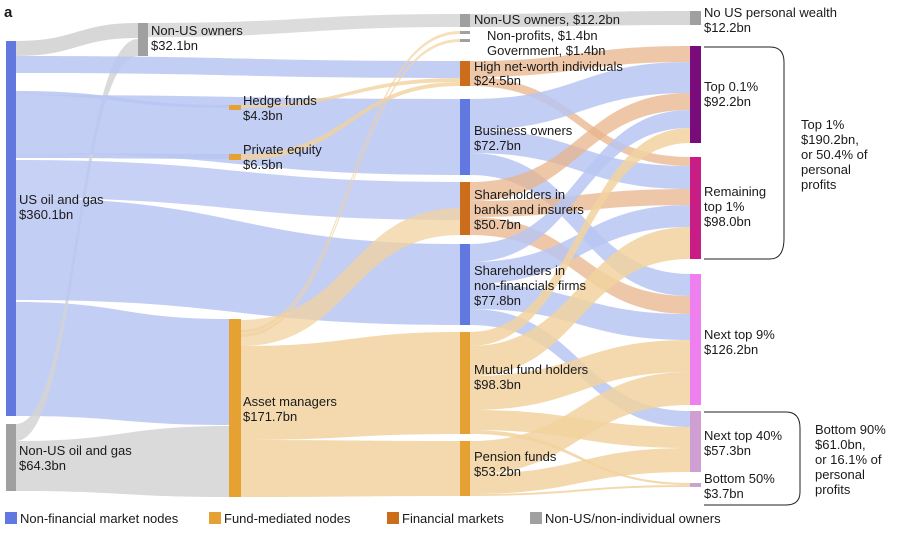 Image resolution: width=900 pixels, height=538 pixels. What do you see at coordinates (465, 284) in the screenshot?
I see `node-shareholders-nonfin` at bounding box center [465, 284].